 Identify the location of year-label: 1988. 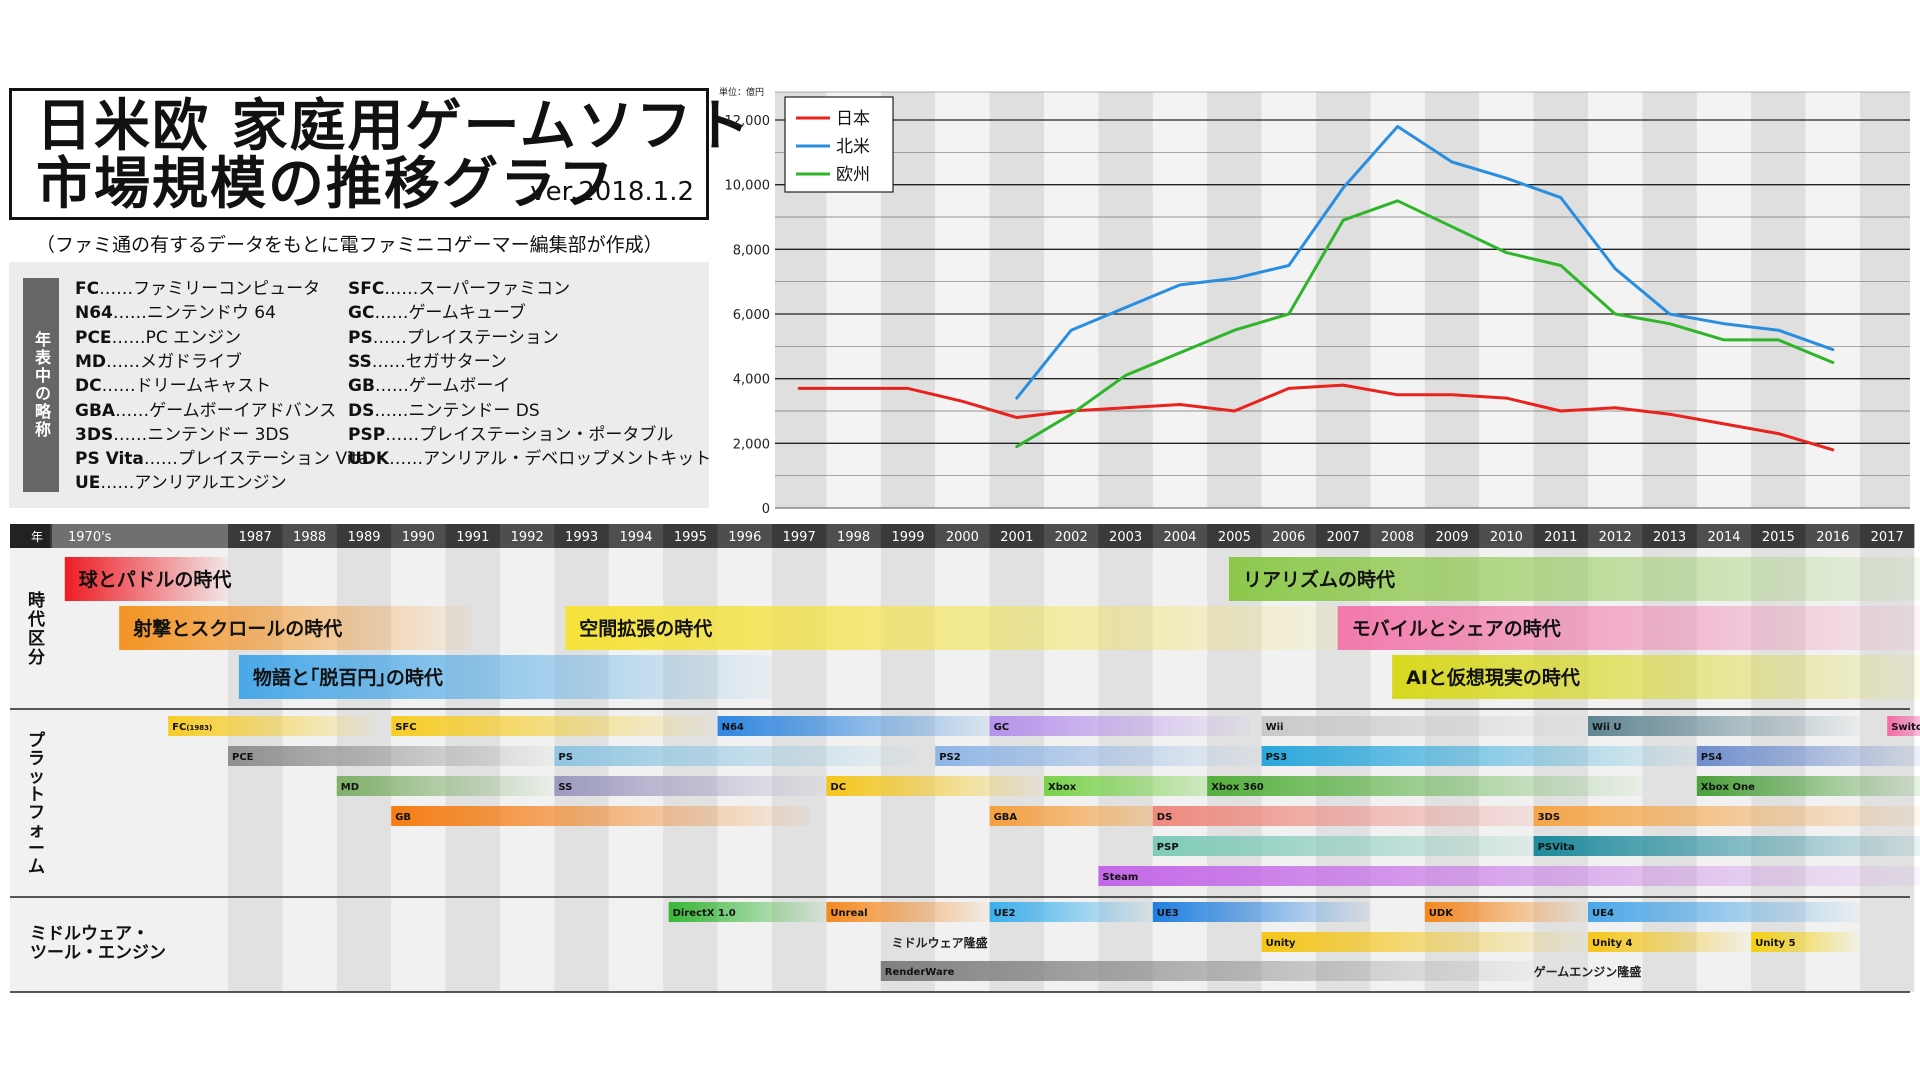
(309, 537).